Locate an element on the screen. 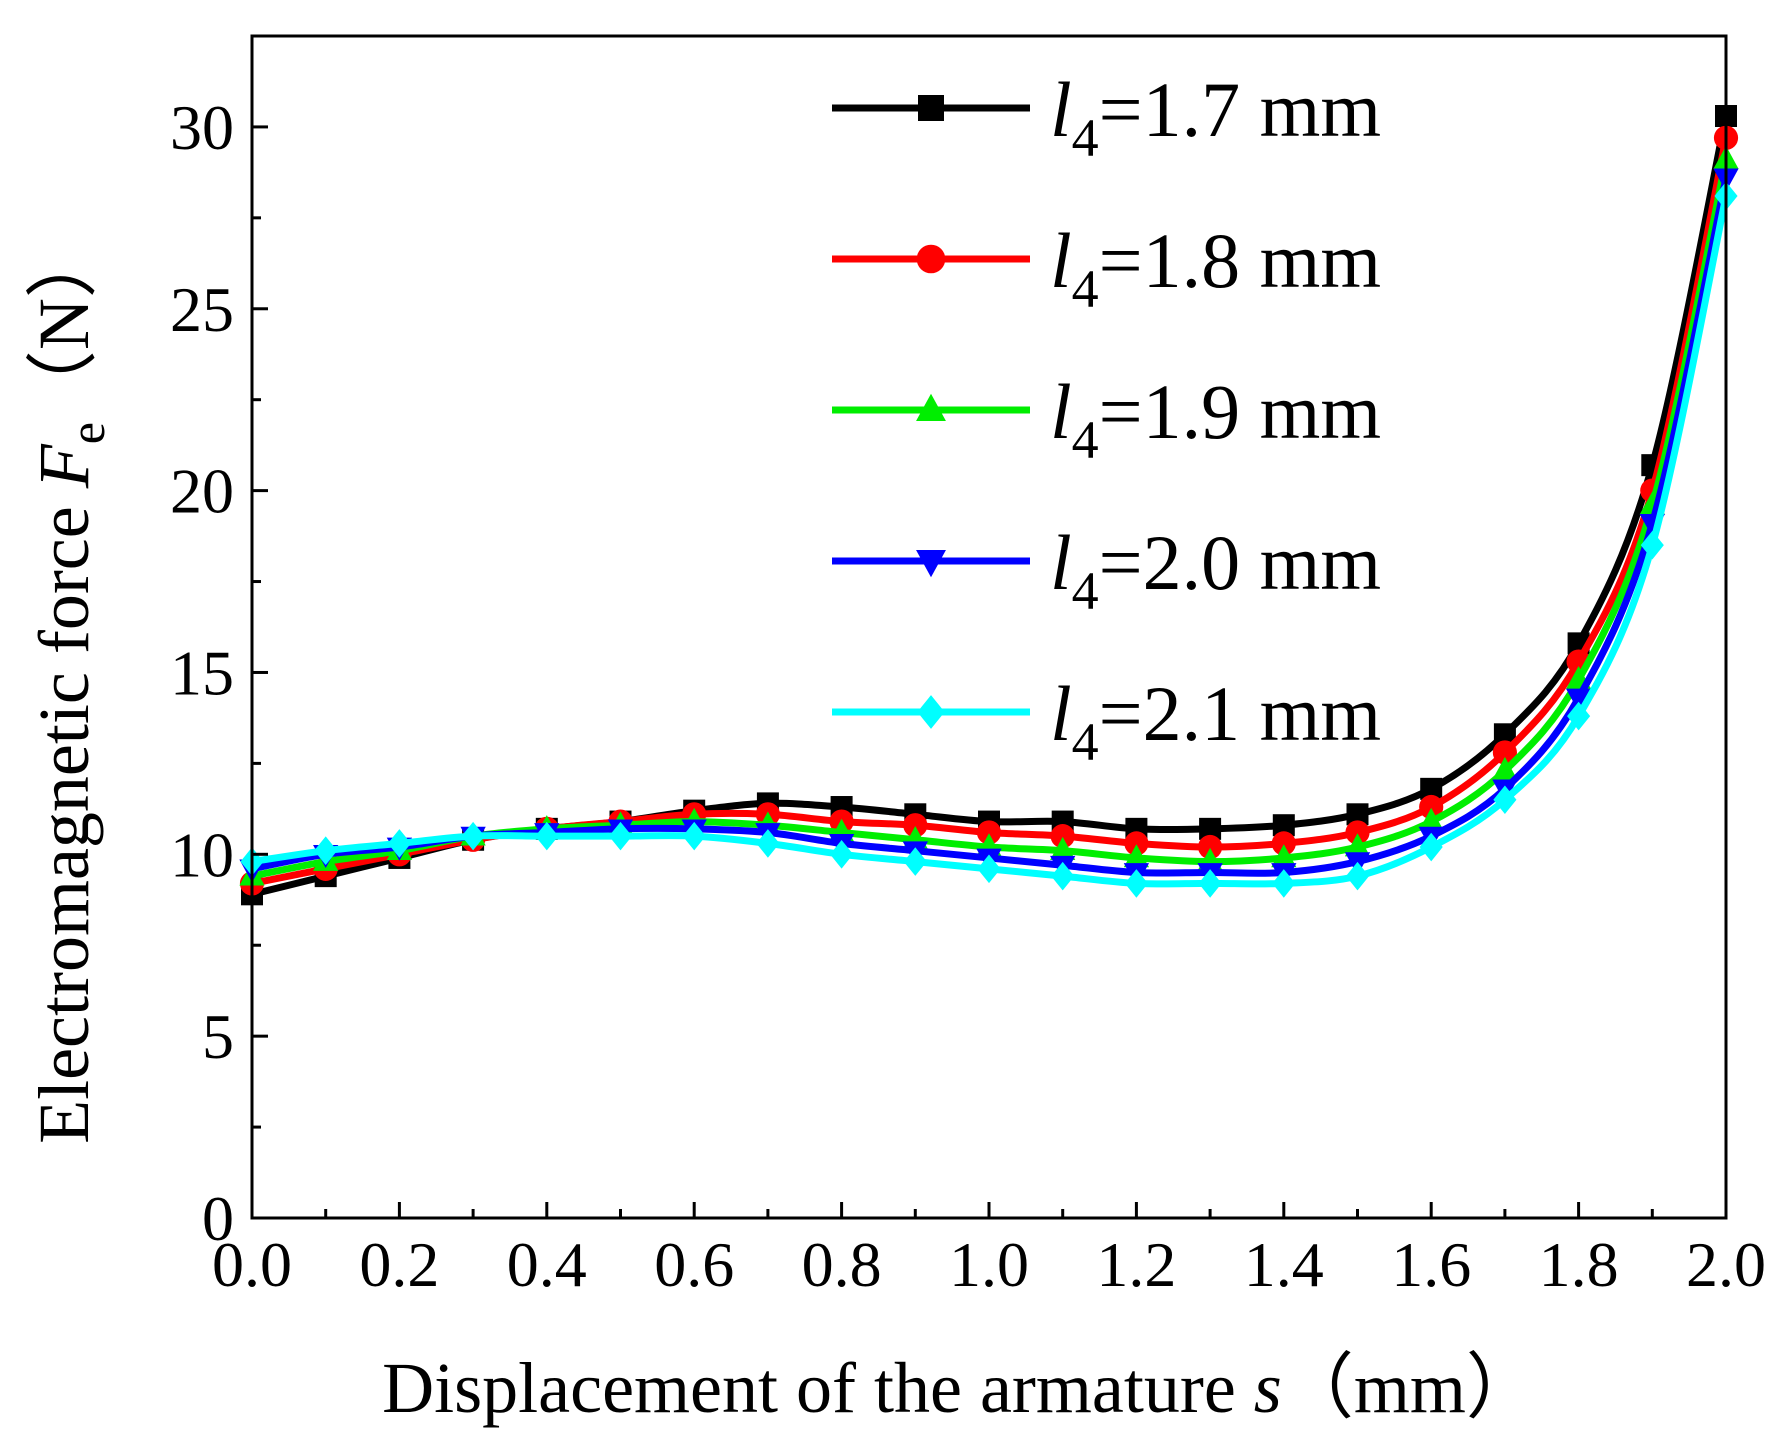 Image resolution: width=1790 pixels, height=1432 pixels. x-tick-label: 1.8 is located at coordinates (1579, 1264).